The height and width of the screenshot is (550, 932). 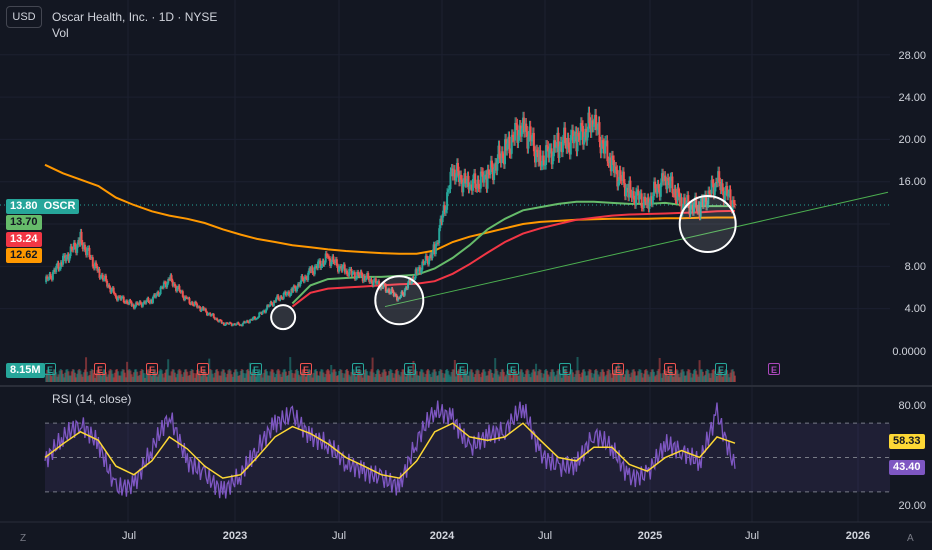 I want to click on auto-scale-button: A, so click(x=910, y=538).